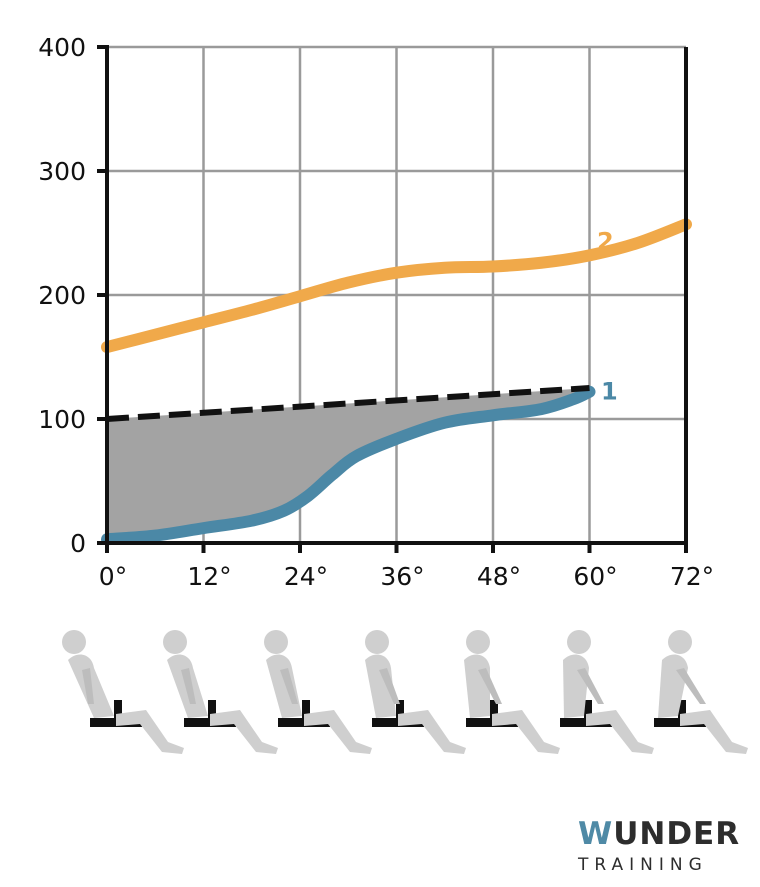 This screenshot has height=887, width=760. What do you see at coordinates (609, 392) in the screenshot?
I see `series-label-1: 1` at bounding box center [609, 392].